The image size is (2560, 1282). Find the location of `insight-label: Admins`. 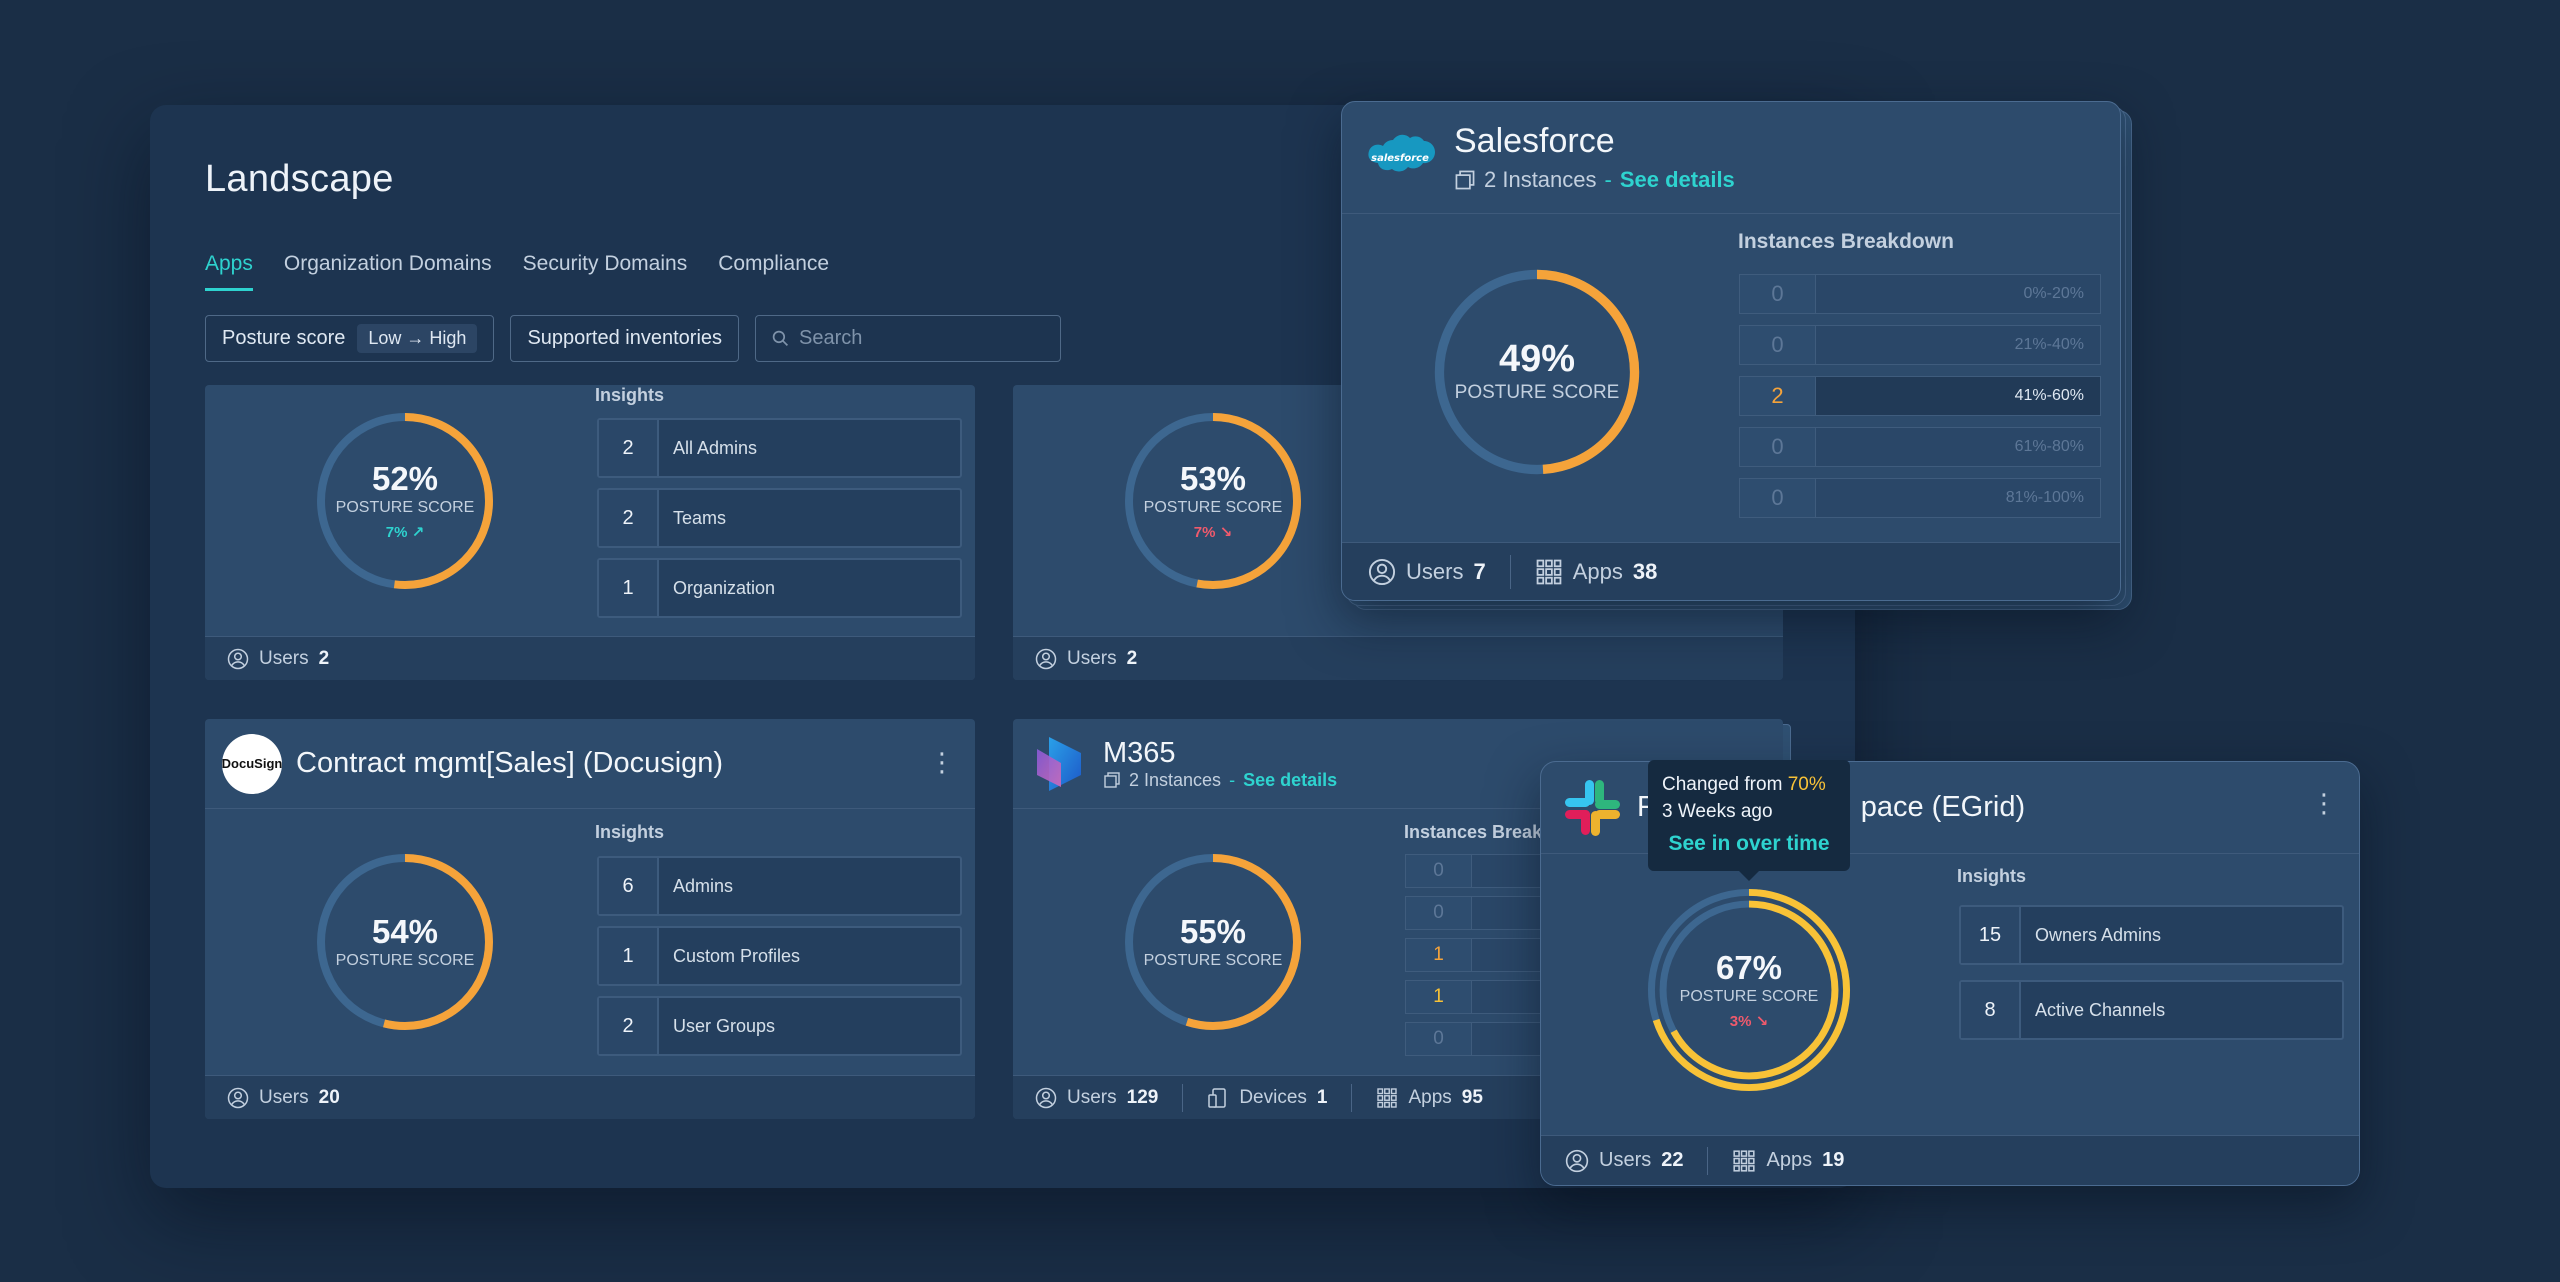

insight-label: Admins is located at coordinates (703, 885).